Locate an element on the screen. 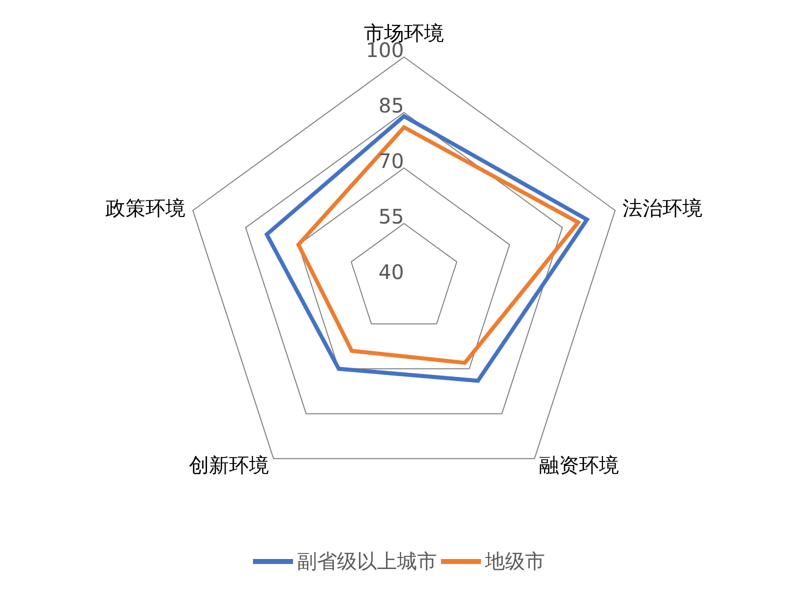 This screenshot has width=798, height=601. y-tick-label: 40 is located at coordinates (391, 272).